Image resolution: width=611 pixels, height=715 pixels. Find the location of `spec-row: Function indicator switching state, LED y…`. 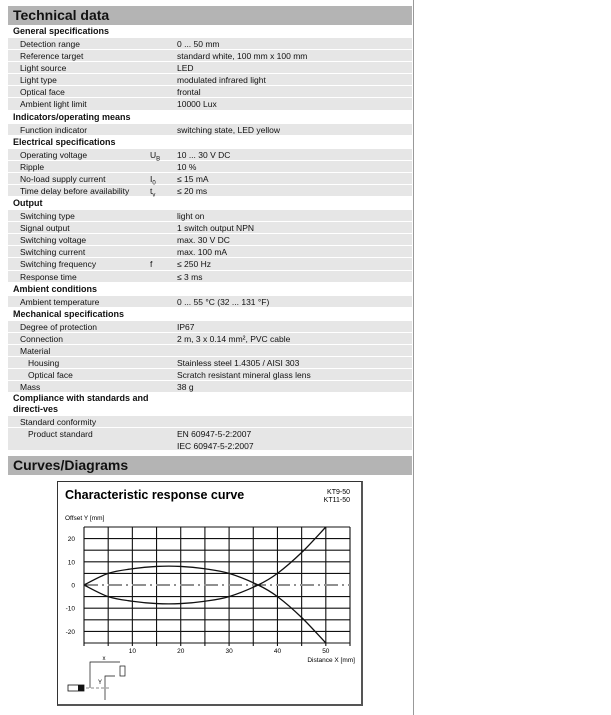

spec-row: Function indicator switching state, LED y… is located at coordinates (210, 129).